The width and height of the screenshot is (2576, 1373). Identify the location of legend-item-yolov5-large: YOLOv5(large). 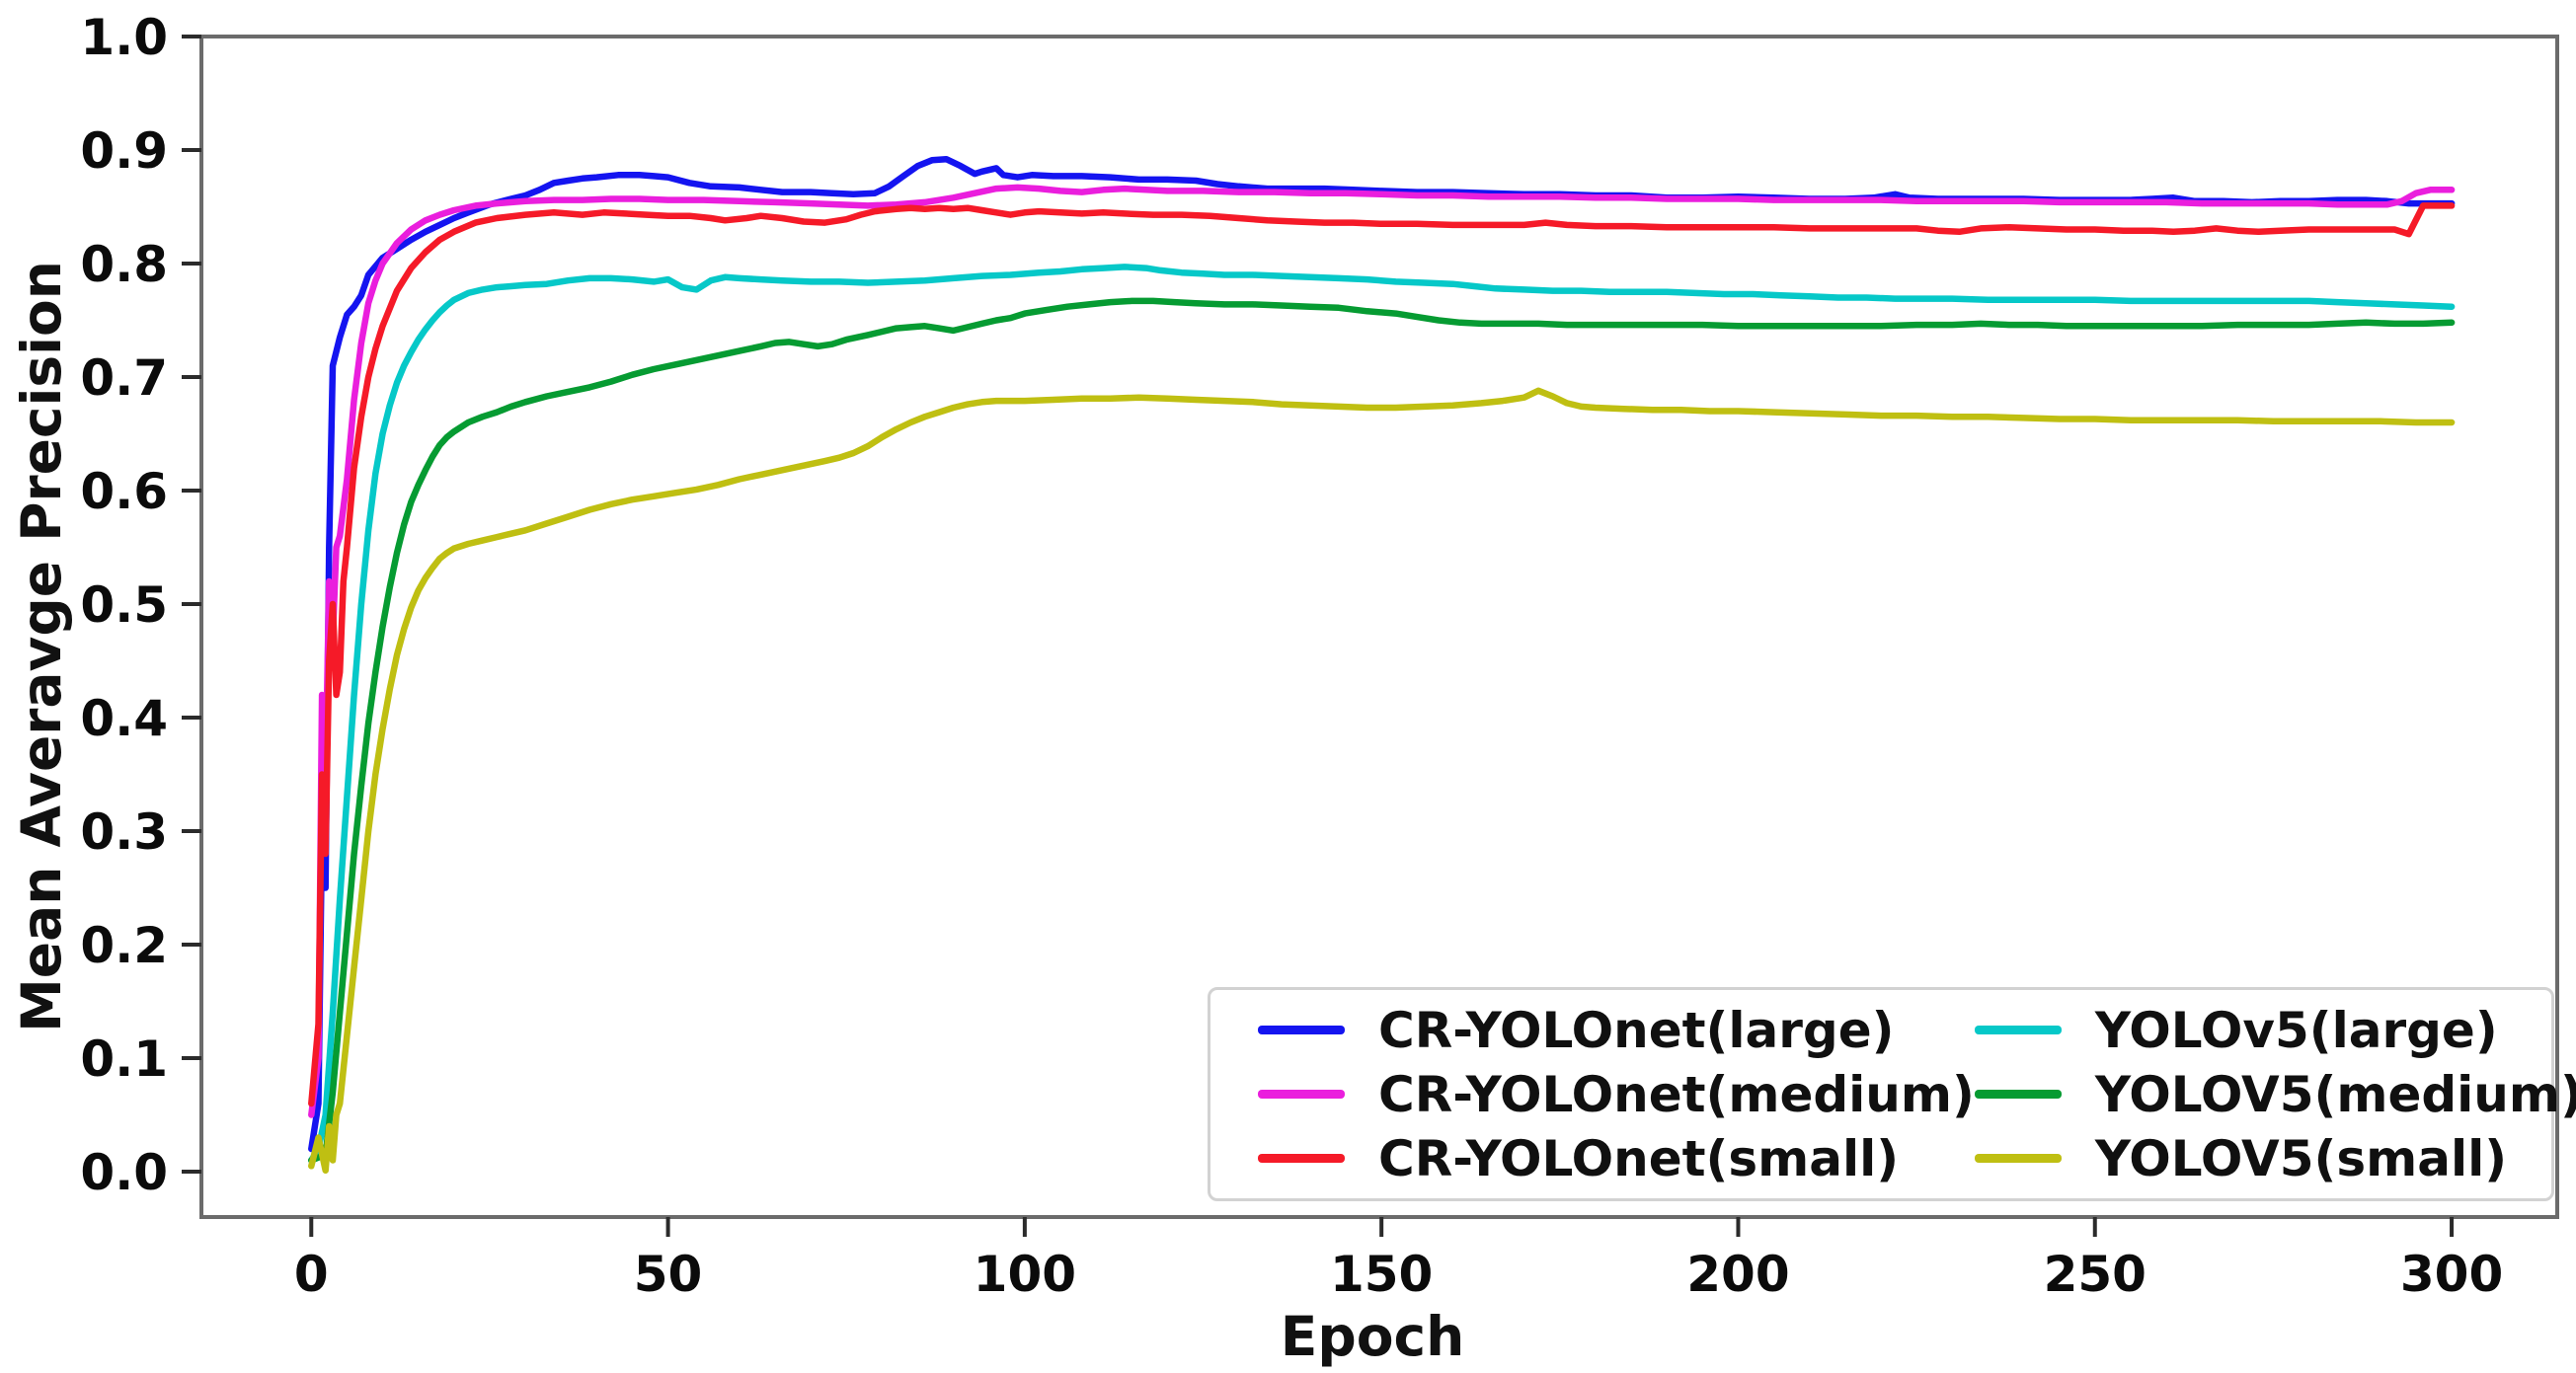
(2275, 1030).